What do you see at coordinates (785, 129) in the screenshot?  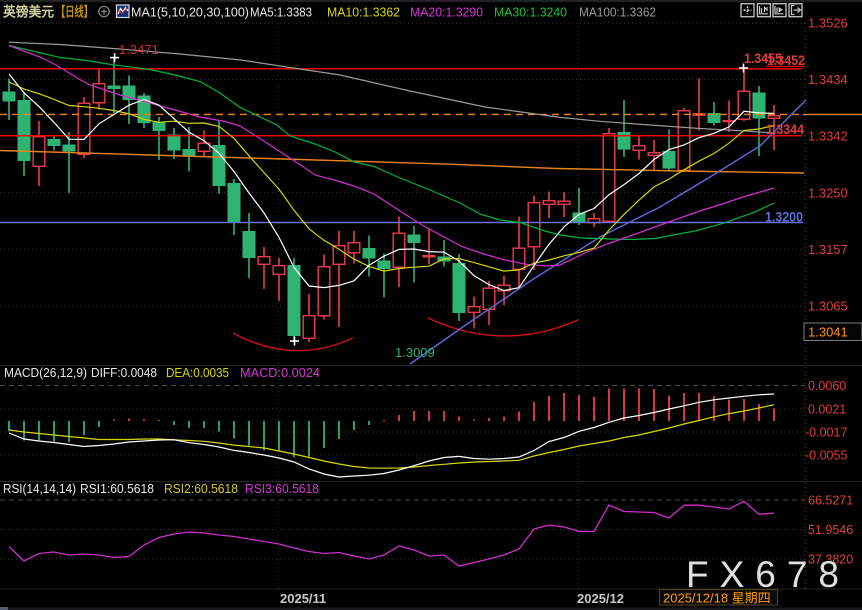 I see `svg-text: 1.3344` at bounding box center [785, 129].